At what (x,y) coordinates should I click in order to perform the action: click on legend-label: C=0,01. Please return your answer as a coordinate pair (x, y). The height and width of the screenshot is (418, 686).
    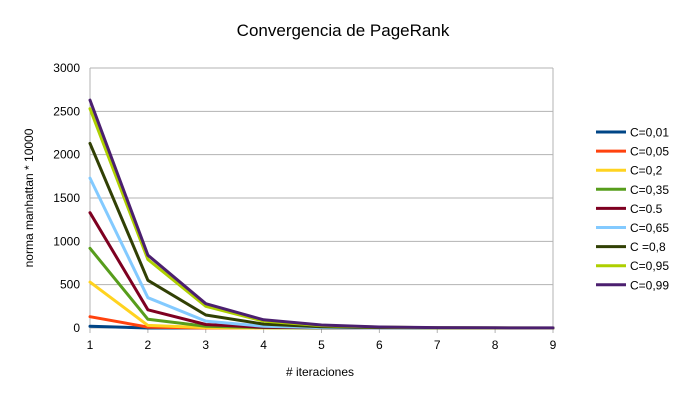
    Looking at the image, I should click on (649, 133).